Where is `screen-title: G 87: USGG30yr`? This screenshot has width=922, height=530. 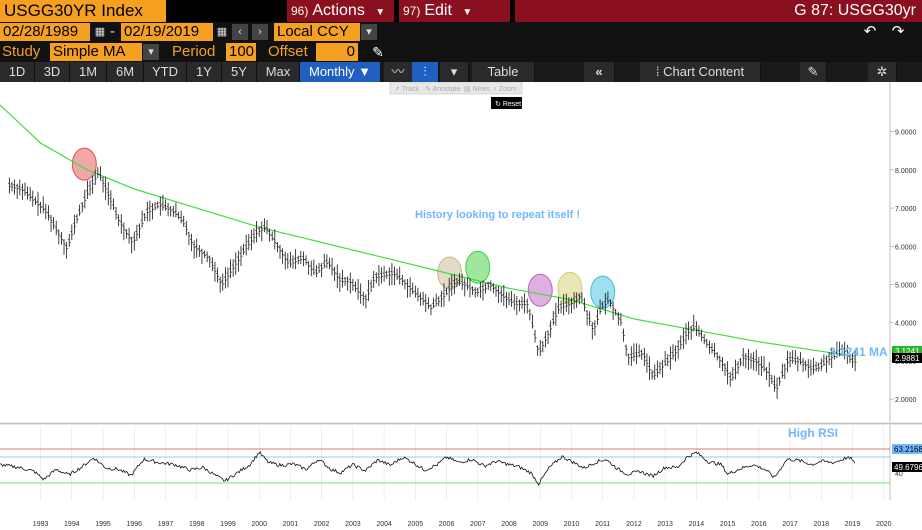
screen-title: G 87: USGG30yr is located at coordinates (718, 11).